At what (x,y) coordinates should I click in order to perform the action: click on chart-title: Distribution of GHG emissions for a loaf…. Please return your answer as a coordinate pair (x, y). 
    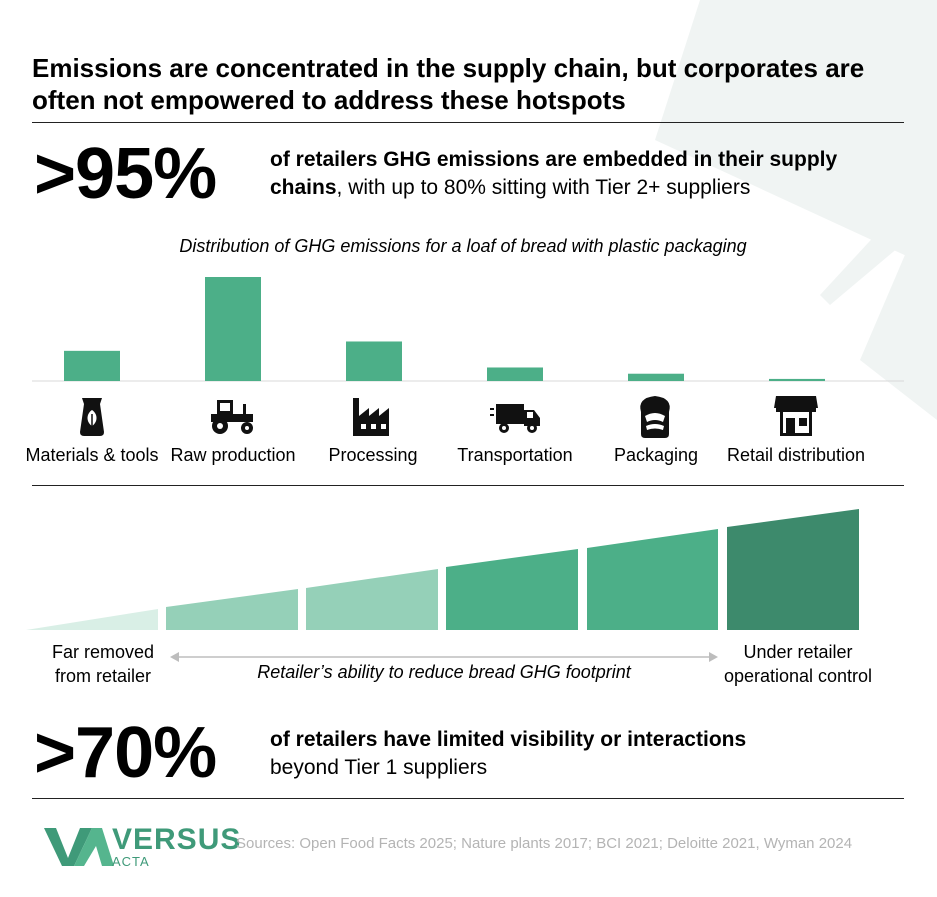
    Looking at the image, I should click on (463, 246).